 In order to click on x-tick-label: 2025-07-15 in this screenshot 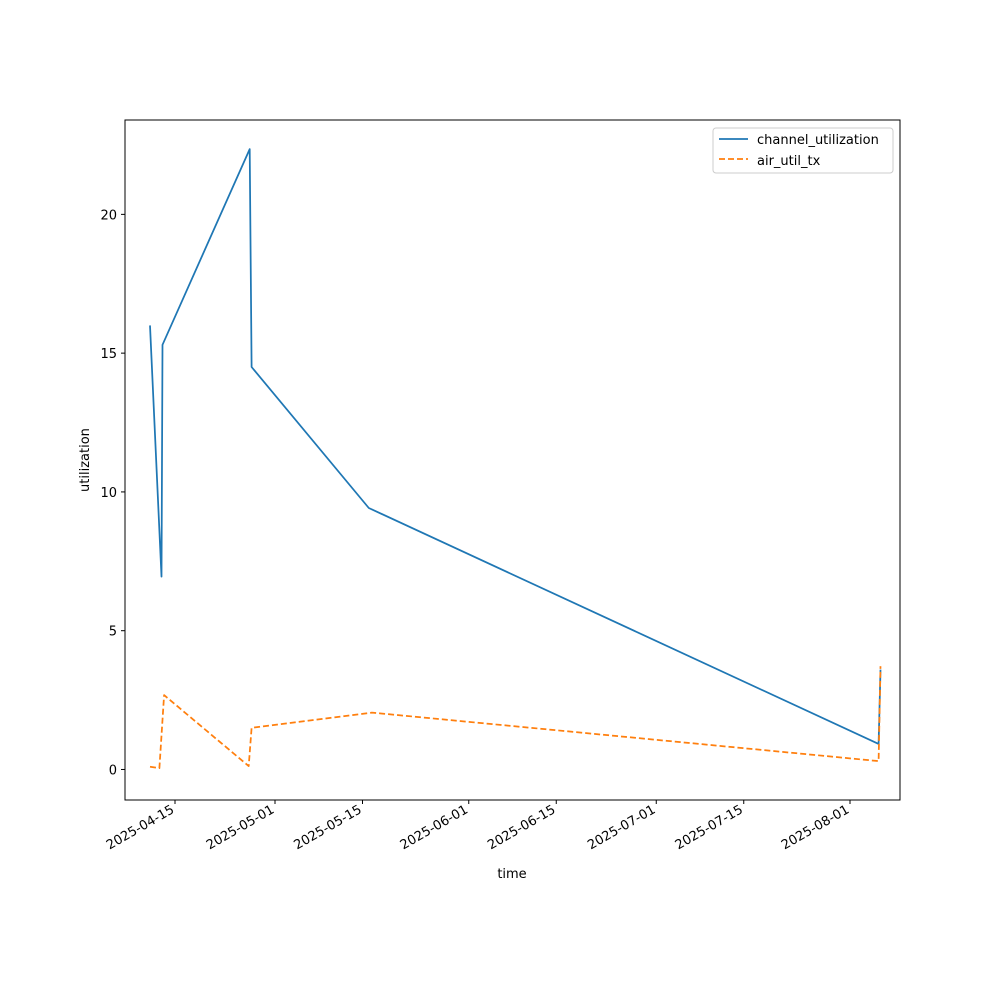, I will do `click(709, 827)`.